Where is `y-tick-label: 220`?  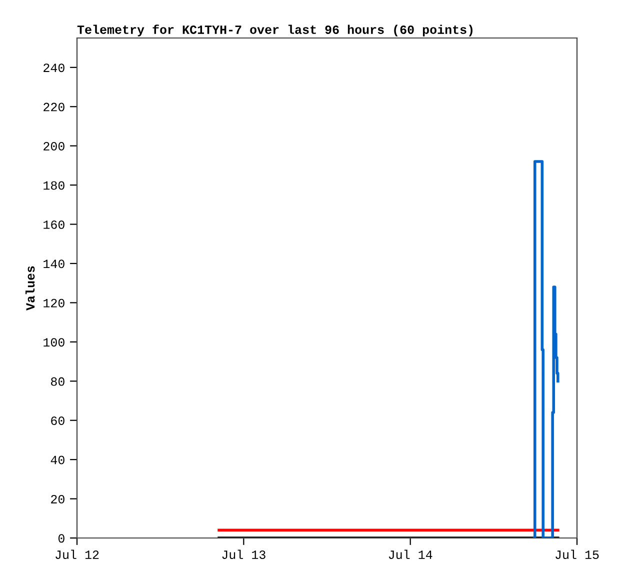
y-tick-label: 220 is located at coordinates (54, 107).